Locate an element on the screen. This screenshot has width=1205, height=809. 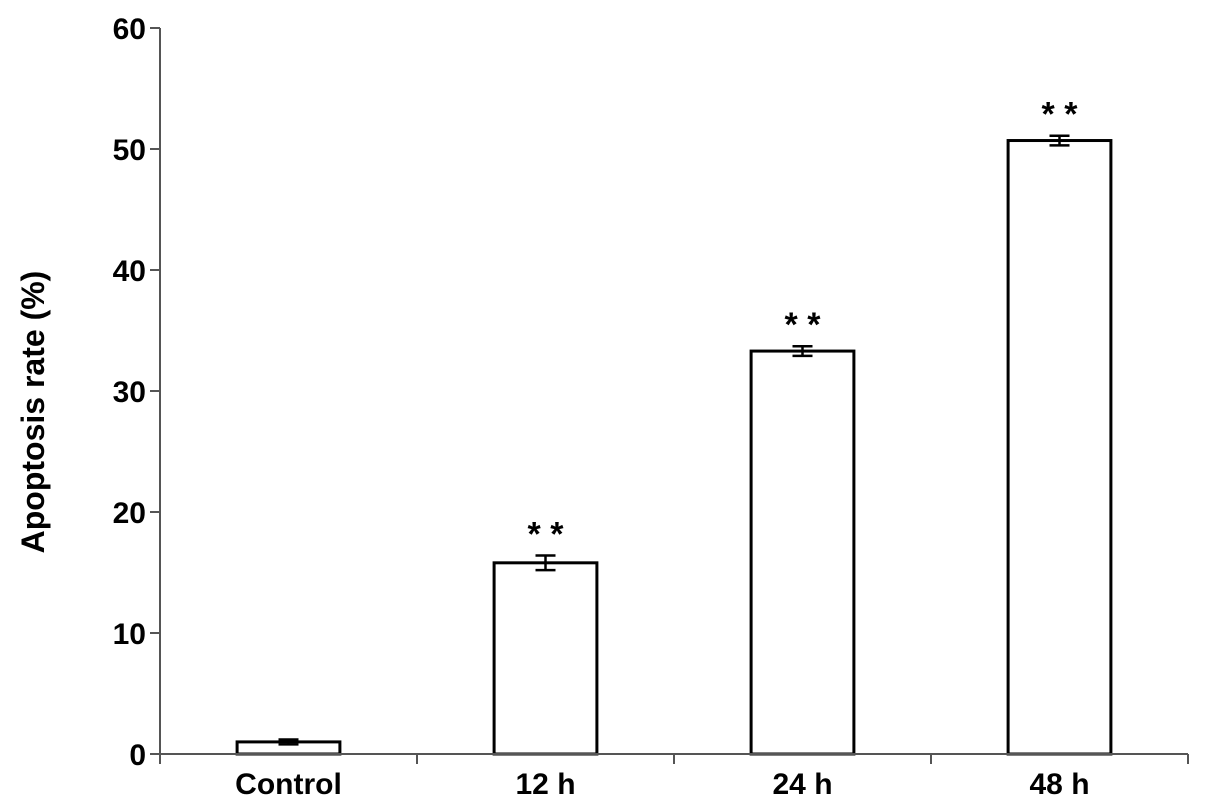
x-axis-ticks: Control 12 h 24 h 48 h is located at coordinates (674, 777).